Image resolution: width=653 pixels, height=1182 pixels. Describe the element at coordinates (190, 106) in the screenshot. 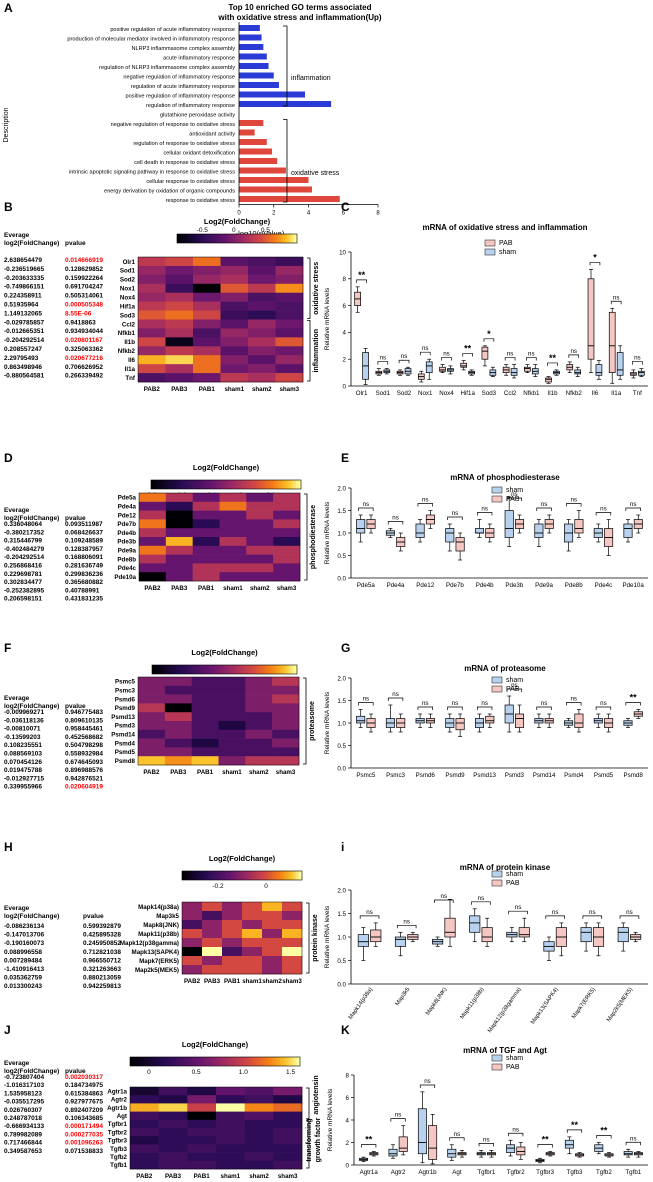

I see `panel-a-category-label: regulation of inflammatory response` at that location.